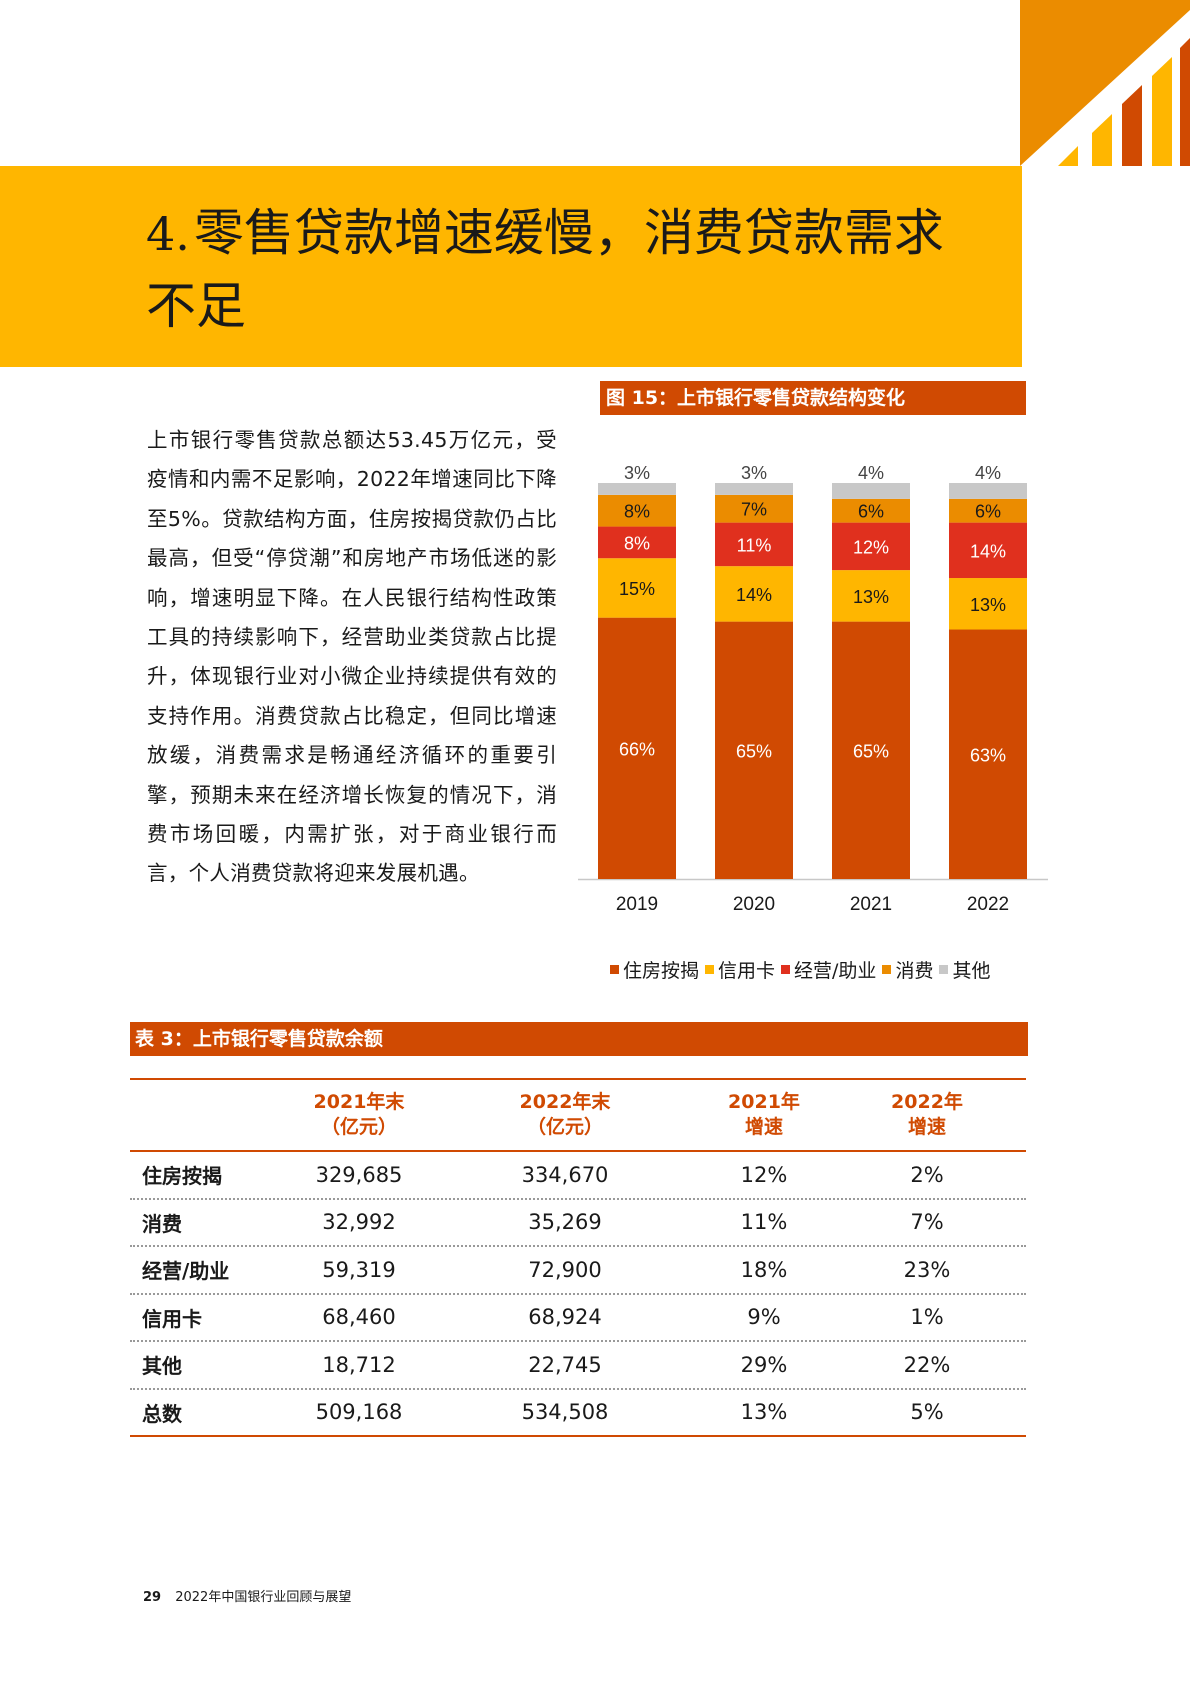  Describe the element at coordinates (927, 1317) in the screenshot. I see `table-cell: 1%` at that location.